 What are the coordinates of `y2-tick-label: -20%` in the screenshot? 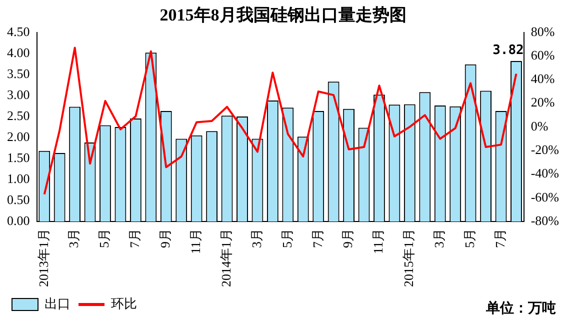 It's located at (545, 150).